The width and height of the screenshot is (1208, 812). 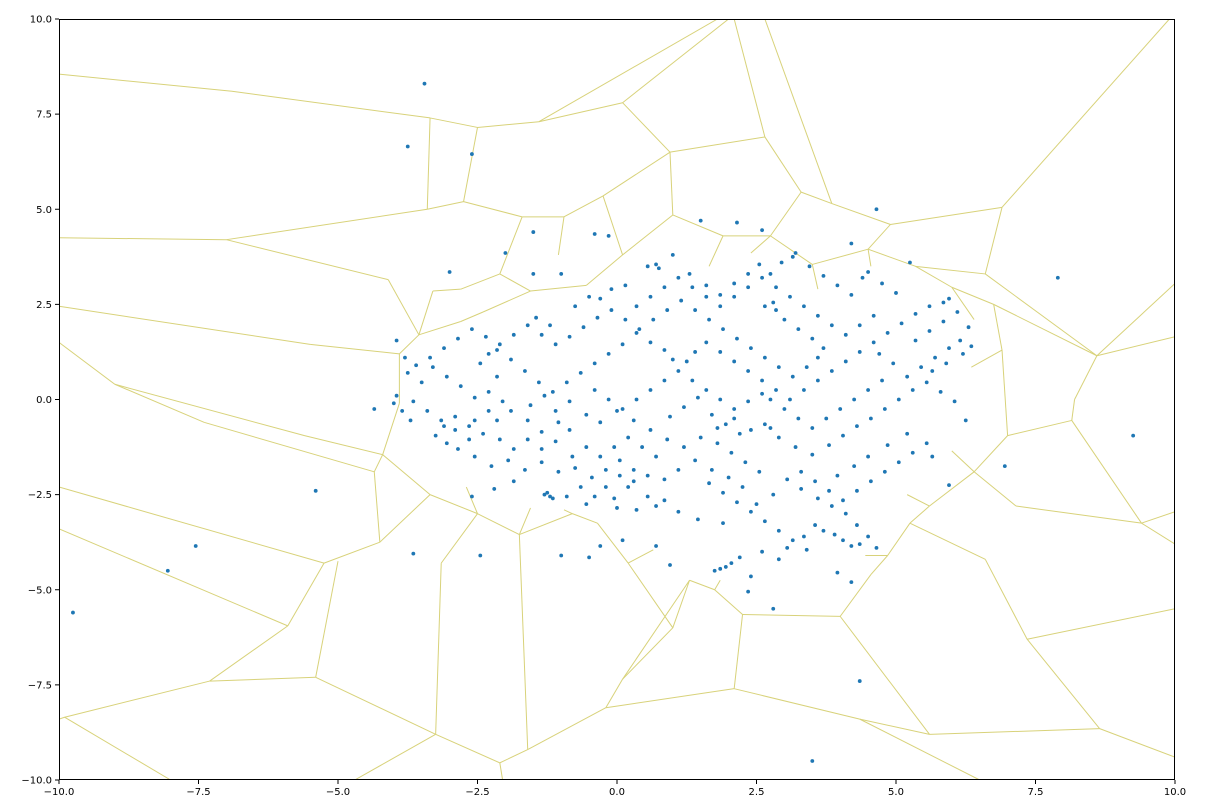 I want to click on x-tick-label: −7.5, so click(x=198, y=792).